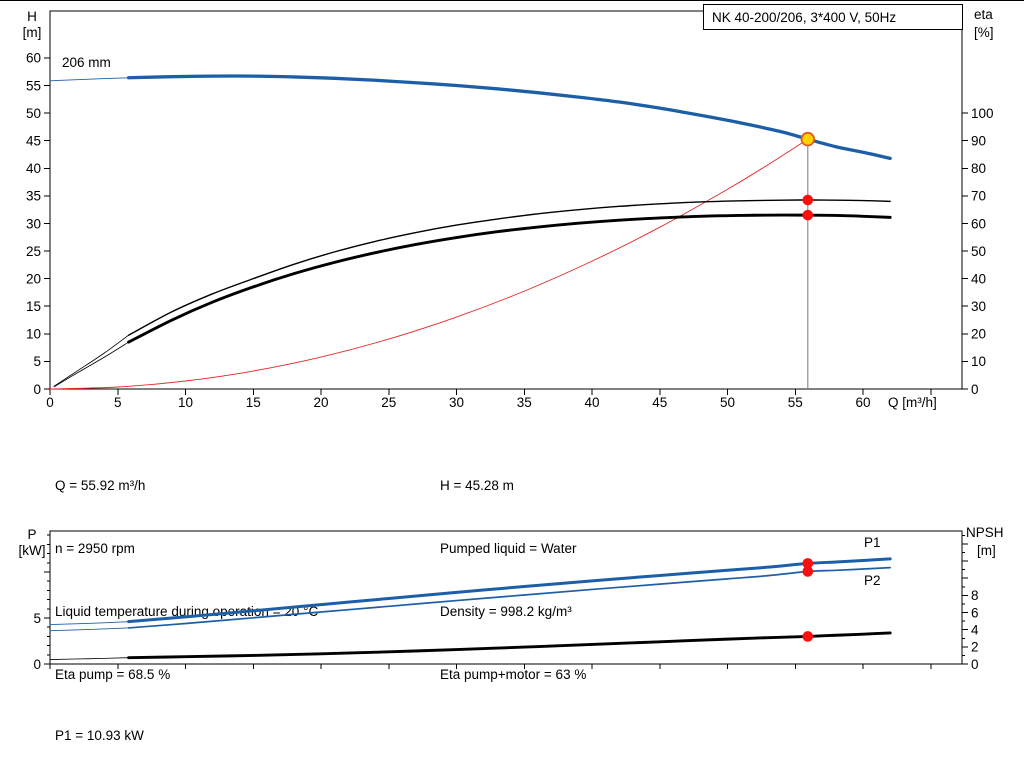 This screenshot has height=781, width=1024. I want to click on eta-tick-label: 60, so click(978, 223).